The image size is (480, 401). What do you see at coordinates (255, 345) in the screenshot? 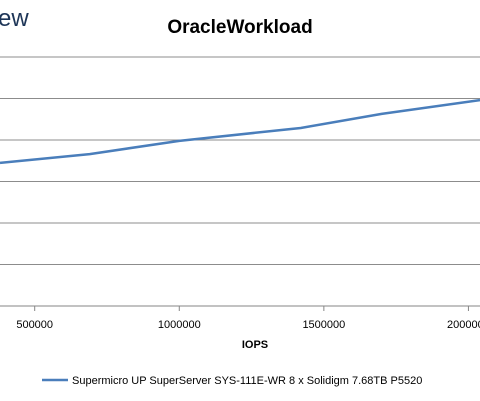
I see `x-axis-label: IOPS` at bounding box center [255, 345].